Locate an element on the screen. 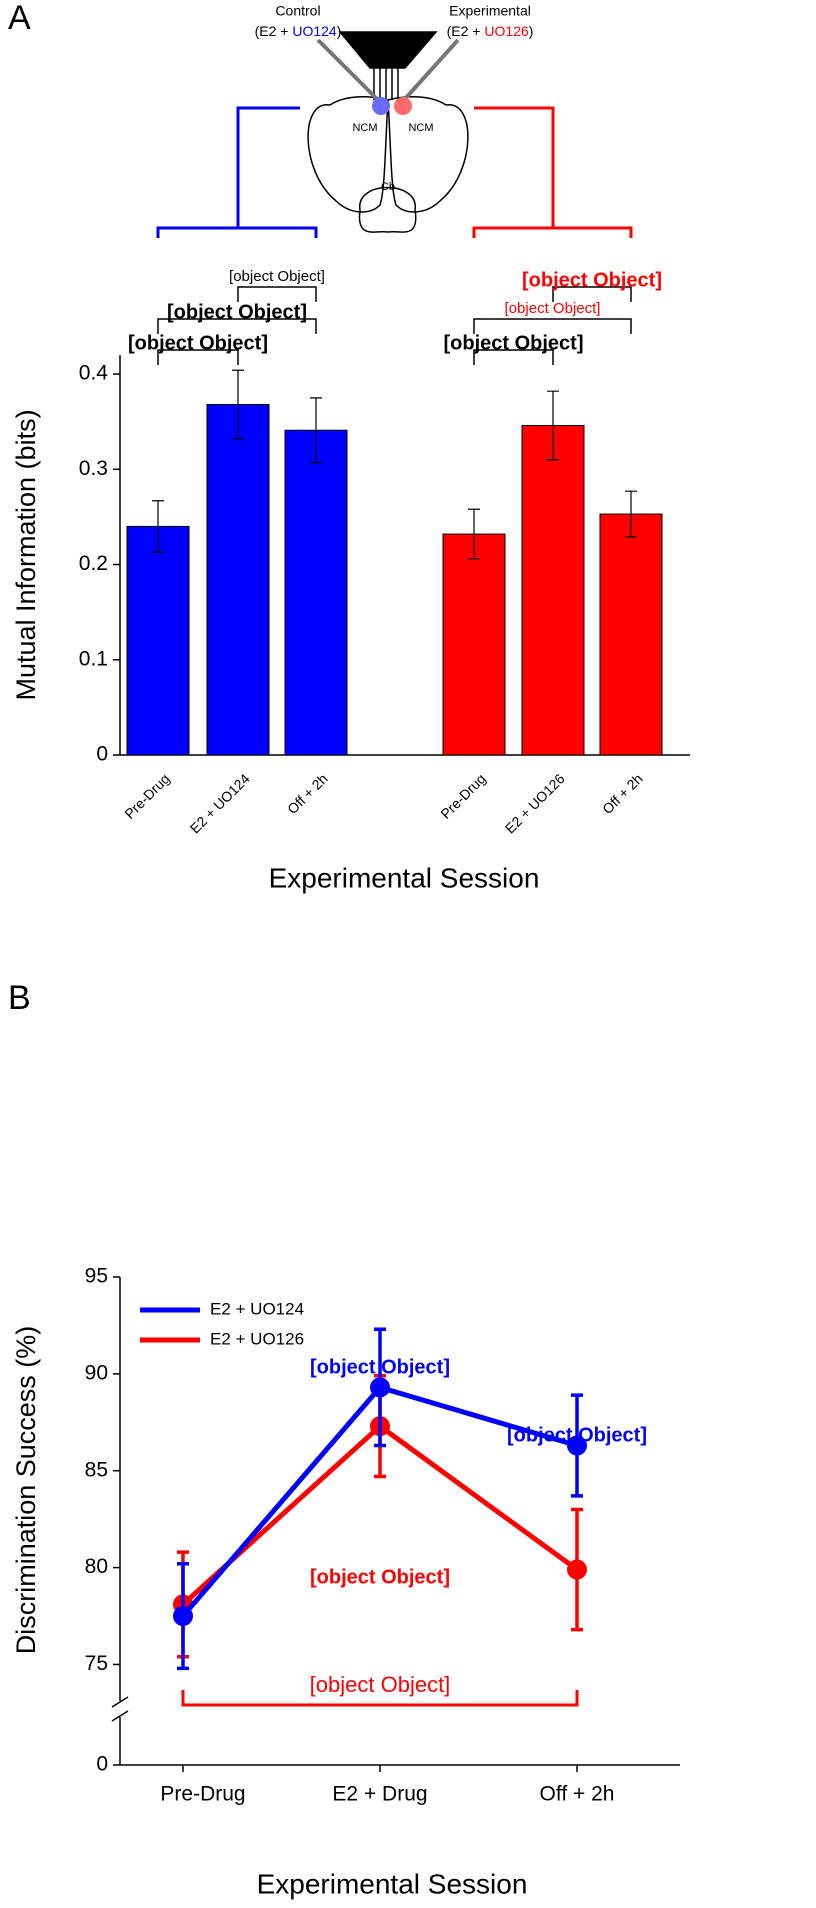 The image size is (816, 1908). y-tick-label: 0.1 is located at coordinates (93, 658).